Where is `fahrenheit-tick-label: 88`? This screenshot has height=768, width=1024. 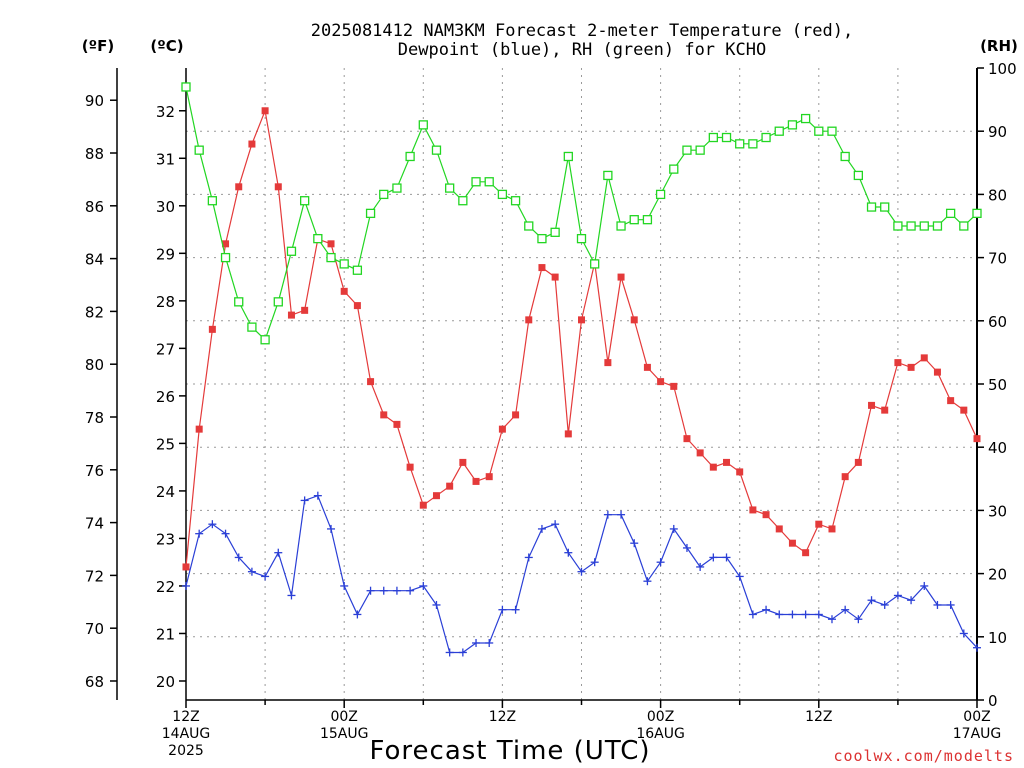 fahrenheit-tick-label: 88 is located at coordinates (94, 154).